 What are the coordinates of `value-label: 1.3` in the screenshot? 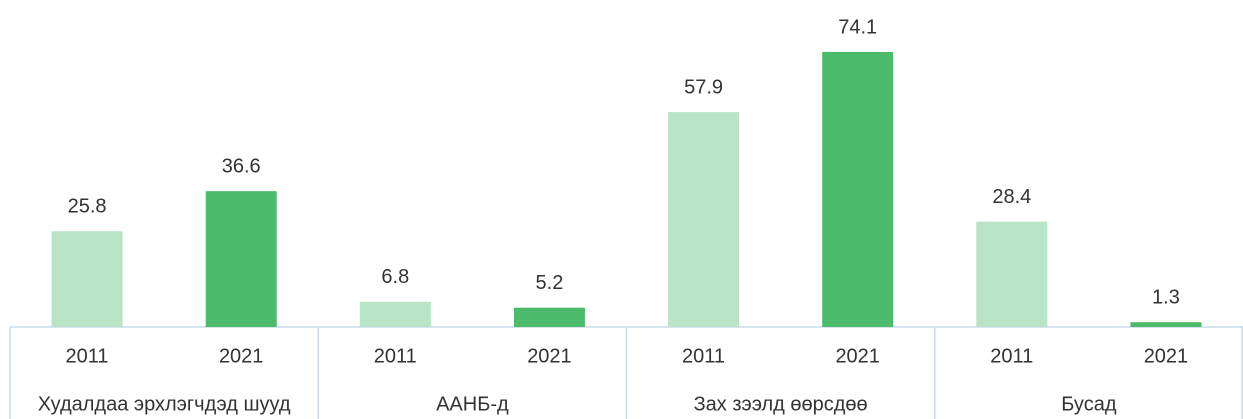 It's located at (1166, 297).